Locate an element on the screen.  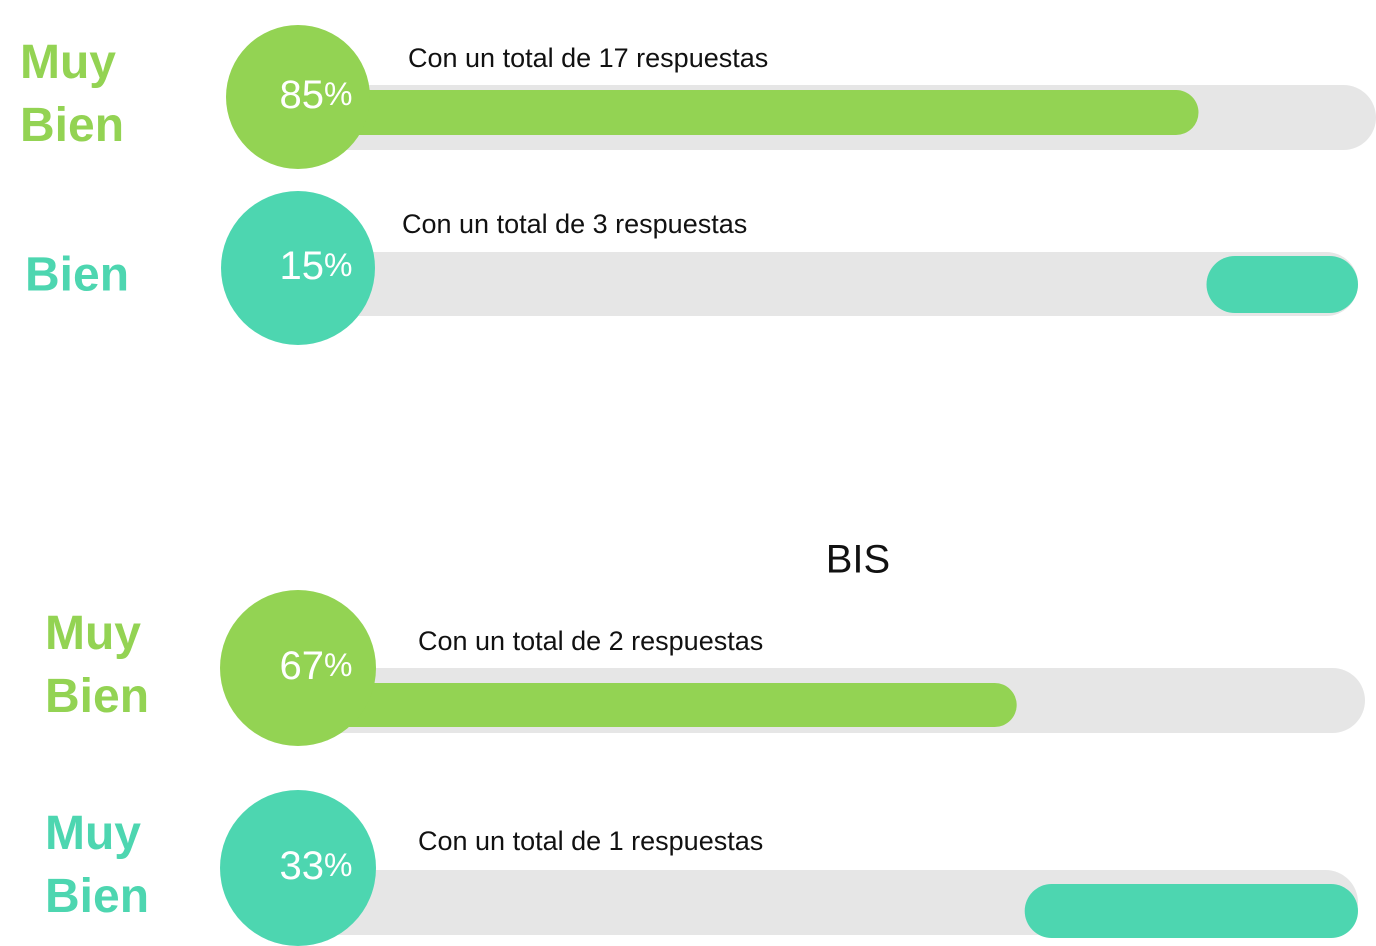
section-title: BIS is located at coordinates (858, 560).